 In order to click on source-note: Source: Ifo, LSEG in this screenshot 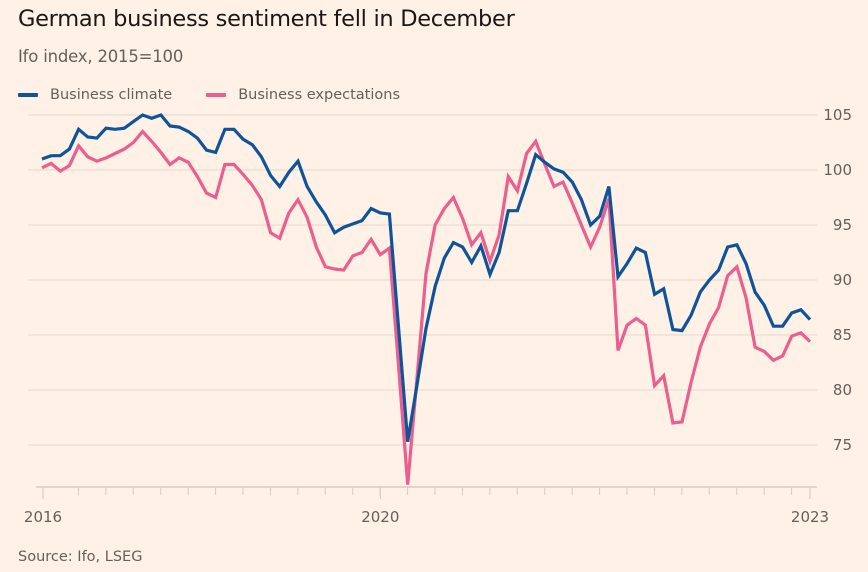, I will do `click(80, 557)`.